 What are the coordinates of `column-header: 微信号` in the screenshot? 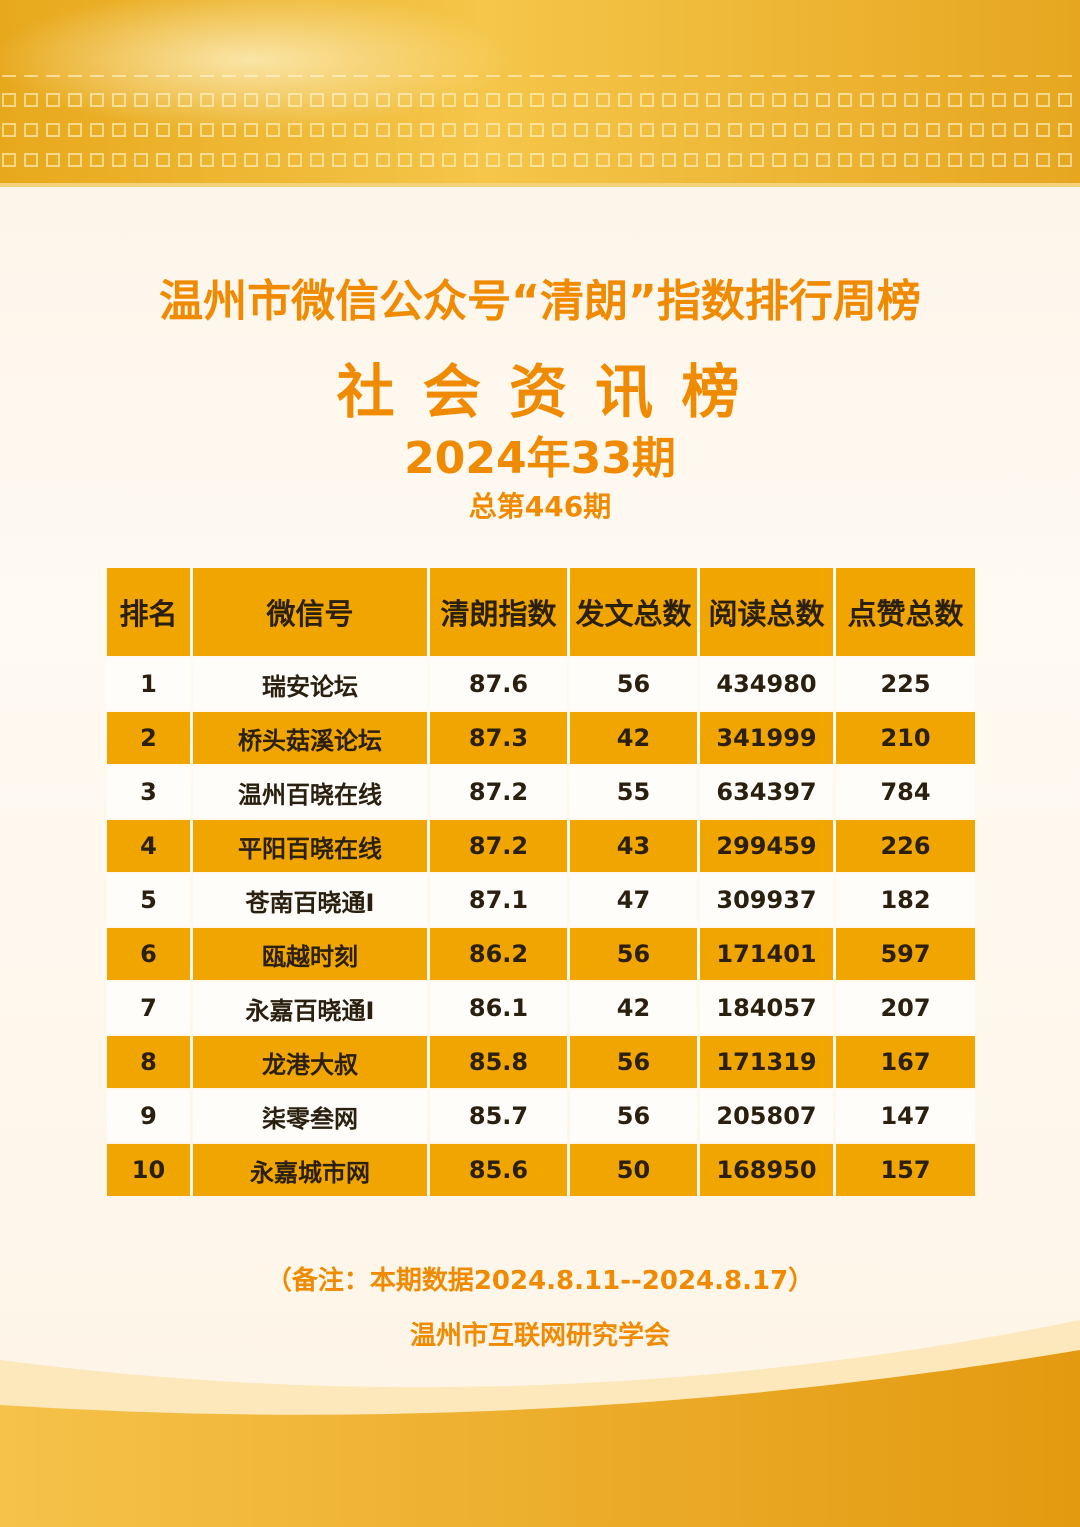 It's located at (310, 612).